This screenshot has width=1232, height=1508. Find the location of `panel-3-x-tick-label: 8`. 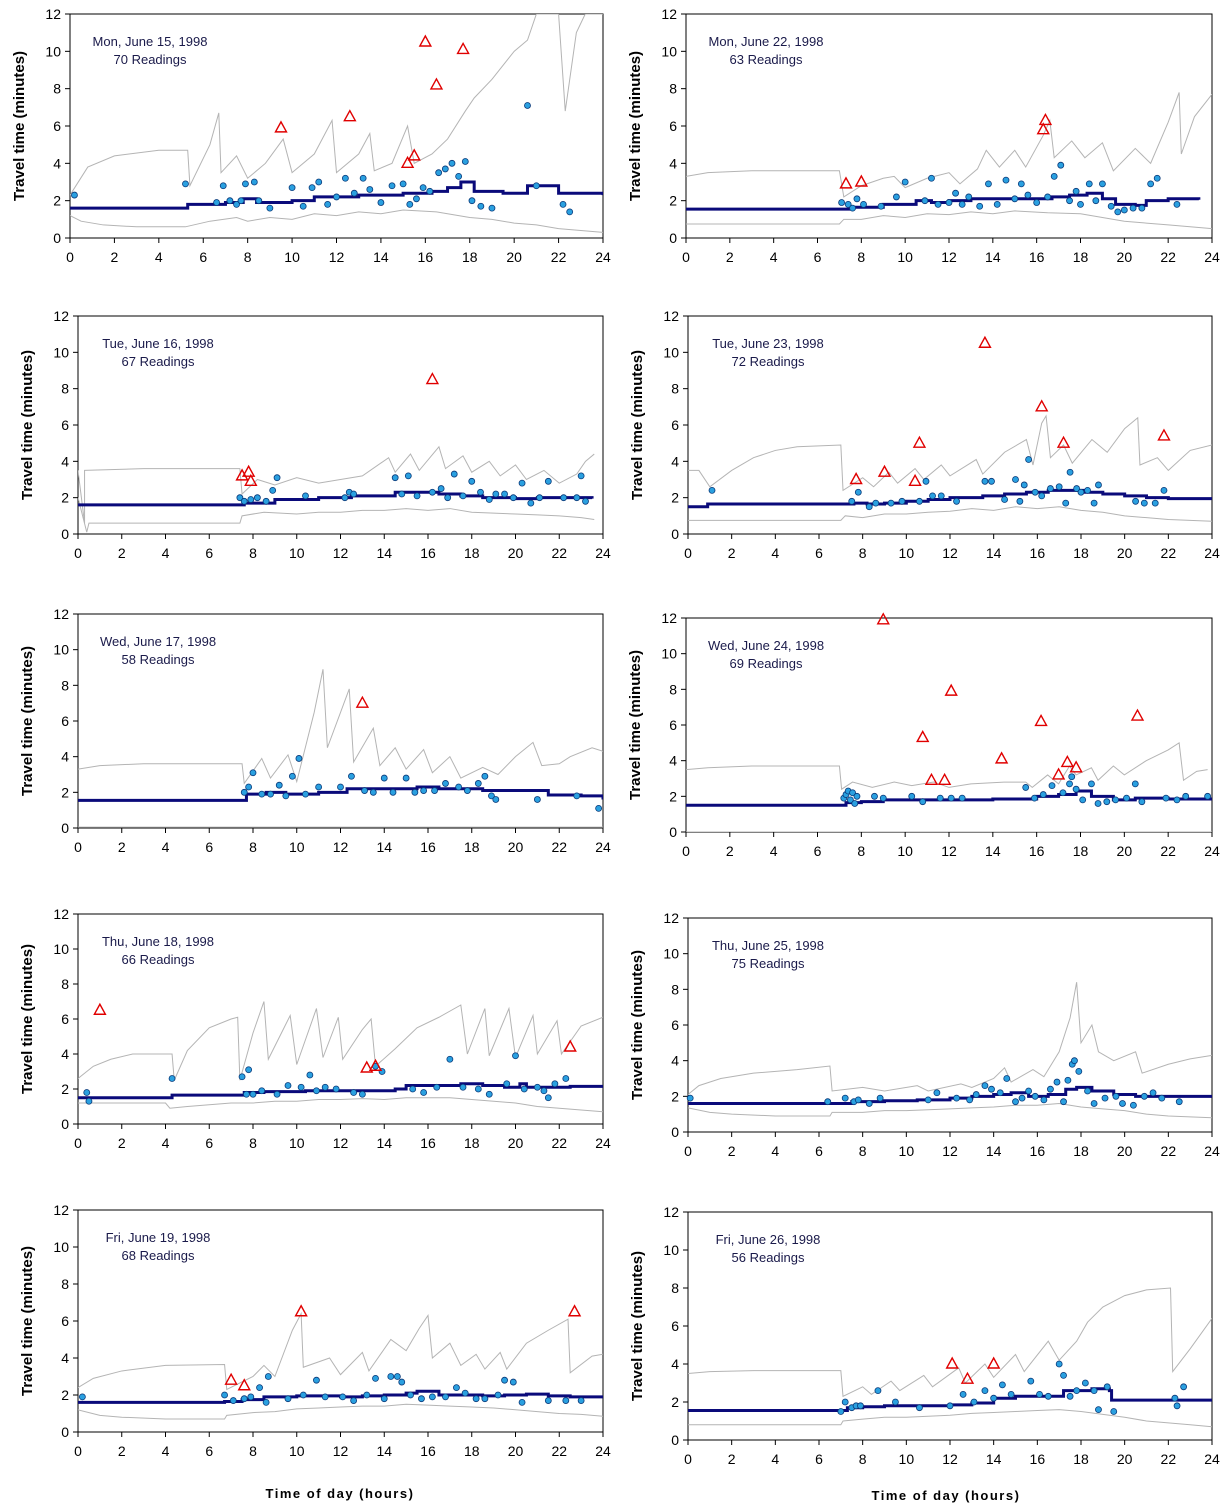

panel-3-x-tick-label: 8 is located at coordinates (253, 553).